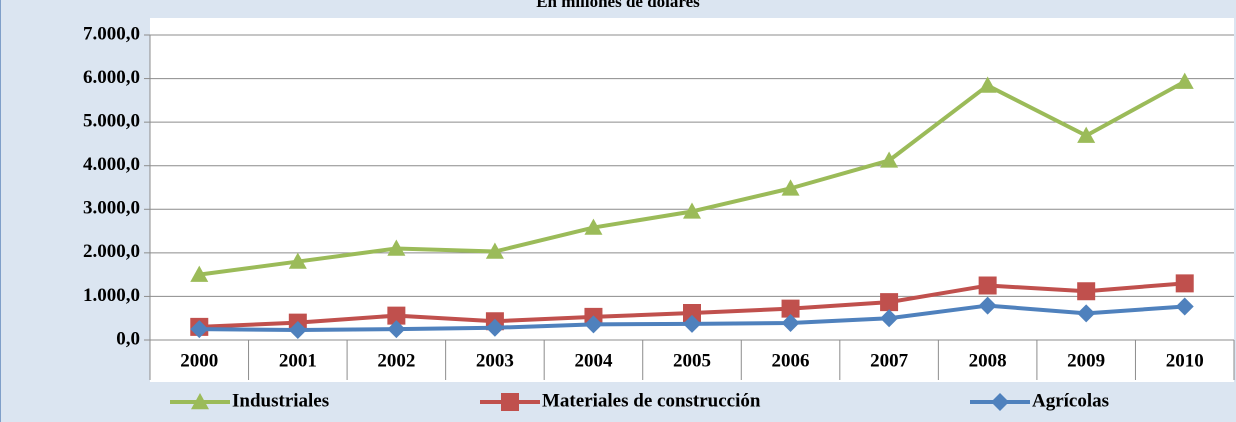 This screenshot has height=422, width=1236. What do you see at coordinates (111, 77) in the screenshot?
I see `y-tick-label: 6.000,0` at bounding box center [111, 77].